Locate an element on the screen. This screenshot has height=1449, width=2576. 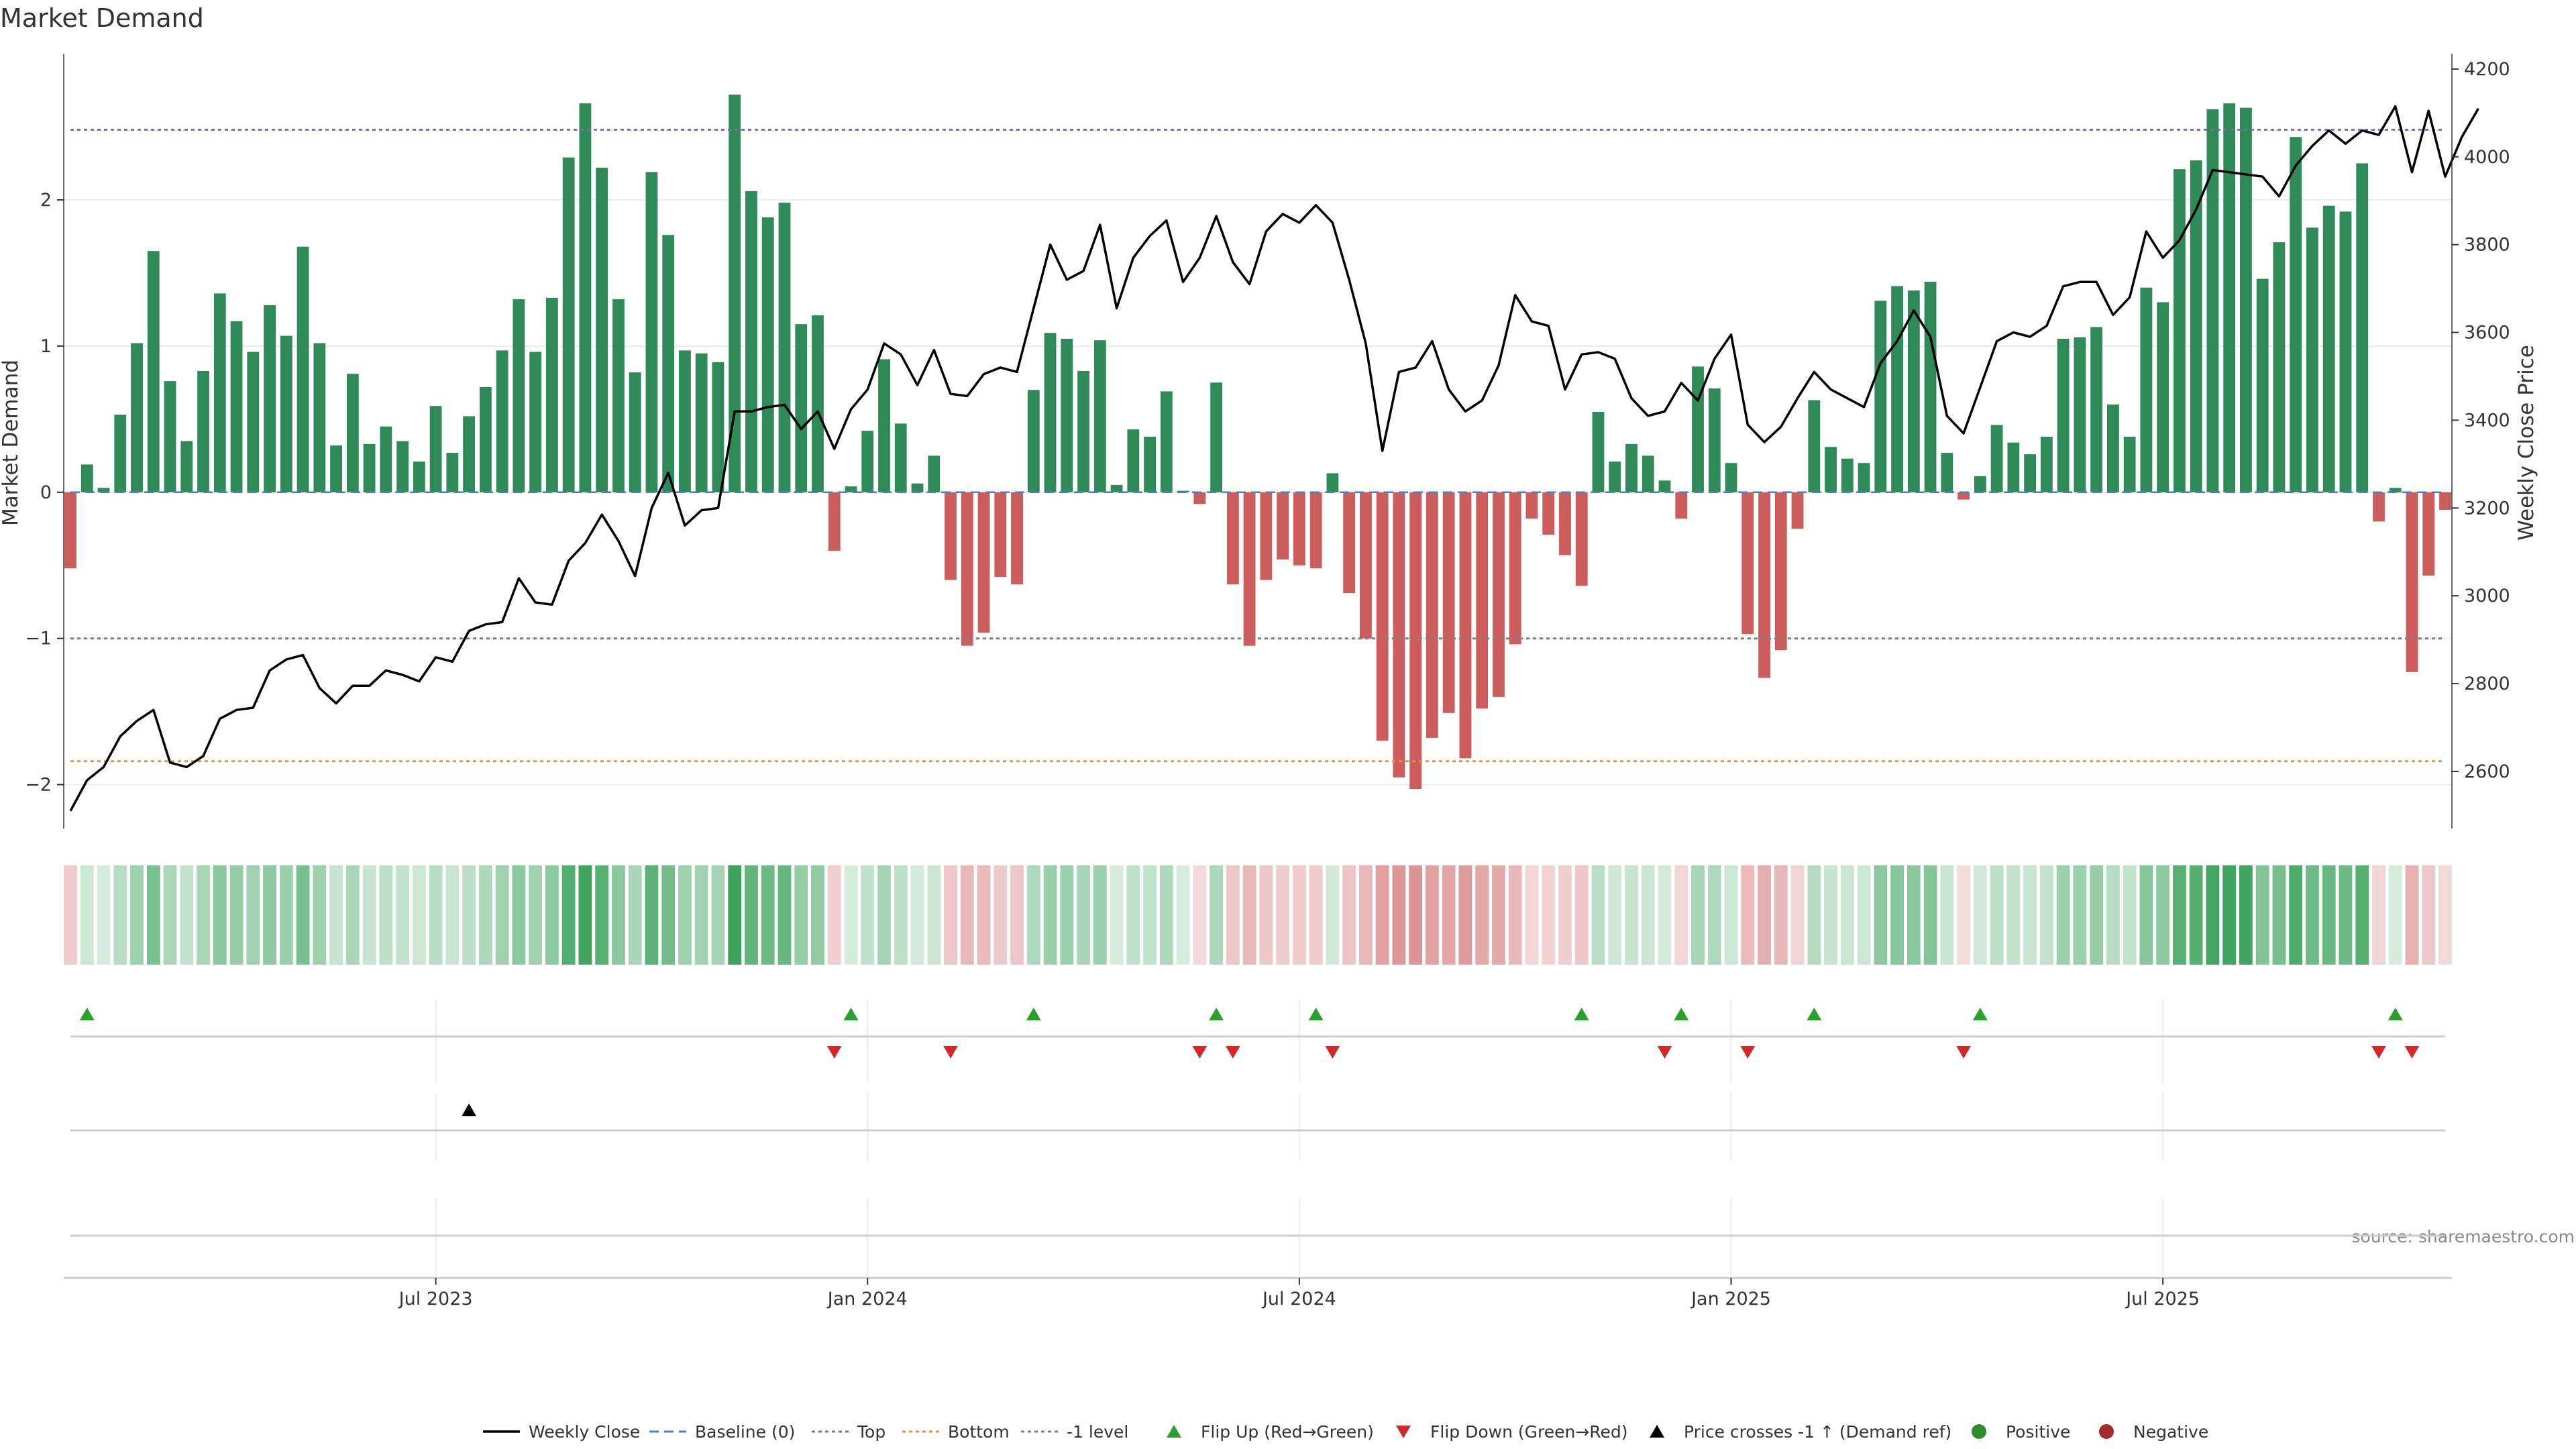
legend-label: -1 level is located at coordinates (1097, 1432).